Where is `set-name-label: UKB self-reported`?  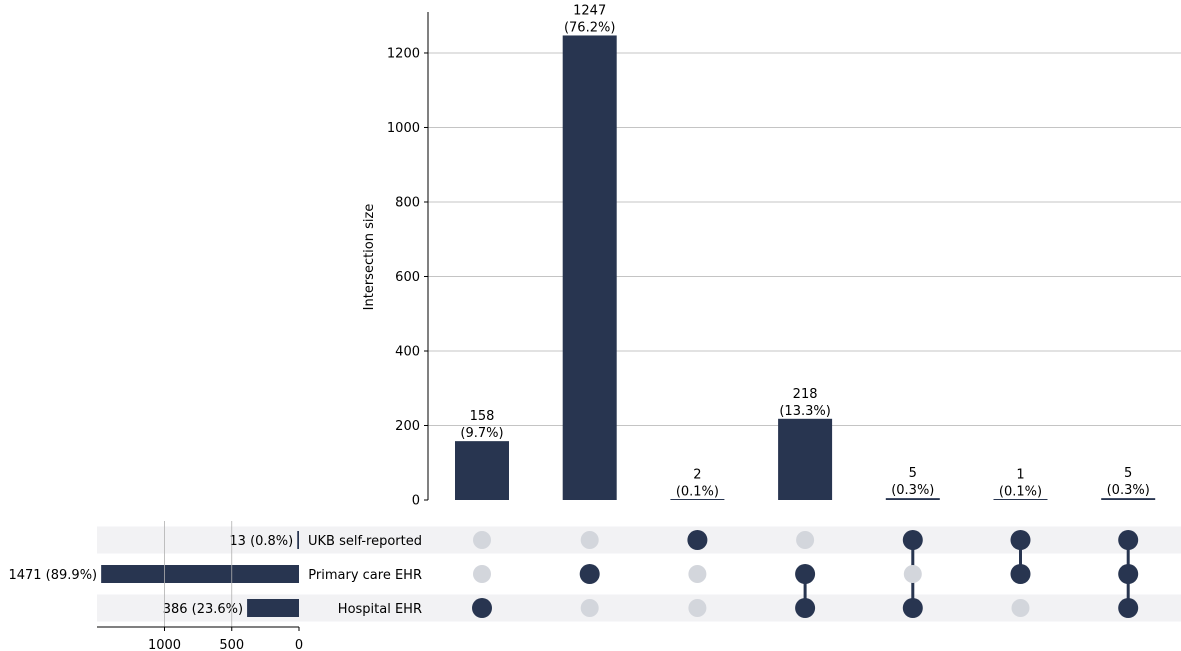 set-name-label: UKB self-reported is located at coordinates (365, 541).